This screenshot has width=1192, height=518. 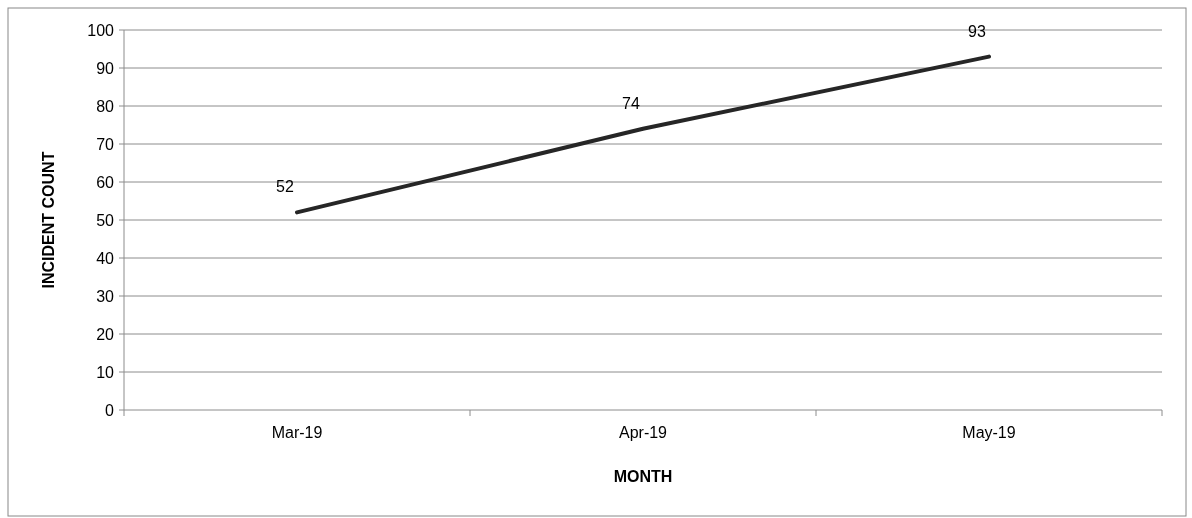 What do you see at coordinates (105, 68) in the screenshot?
I see `y-tick-label: 90` at bounding box center [105, 68].